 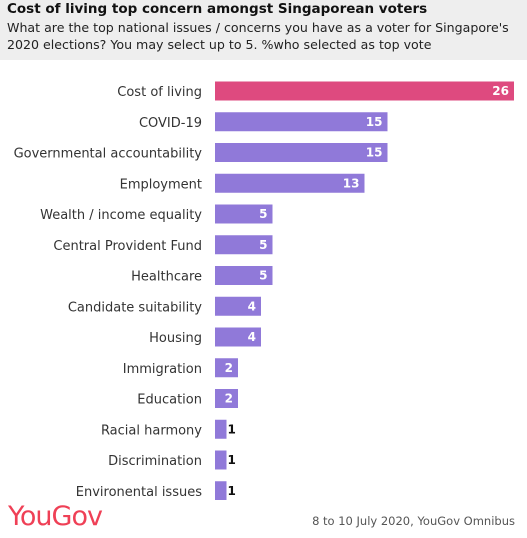 I want to click on category-label: Central Provident Fund, so click(x=127, y=246).